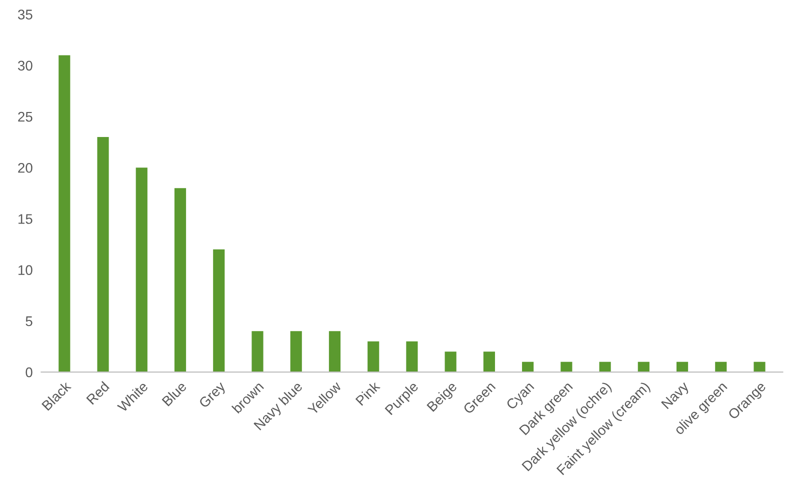 The image size is (793, 477). What do you see at coordinates (367, 393) in the screenshot?
I see `x-tick-label: Pink` at bounding box center [367, 393].